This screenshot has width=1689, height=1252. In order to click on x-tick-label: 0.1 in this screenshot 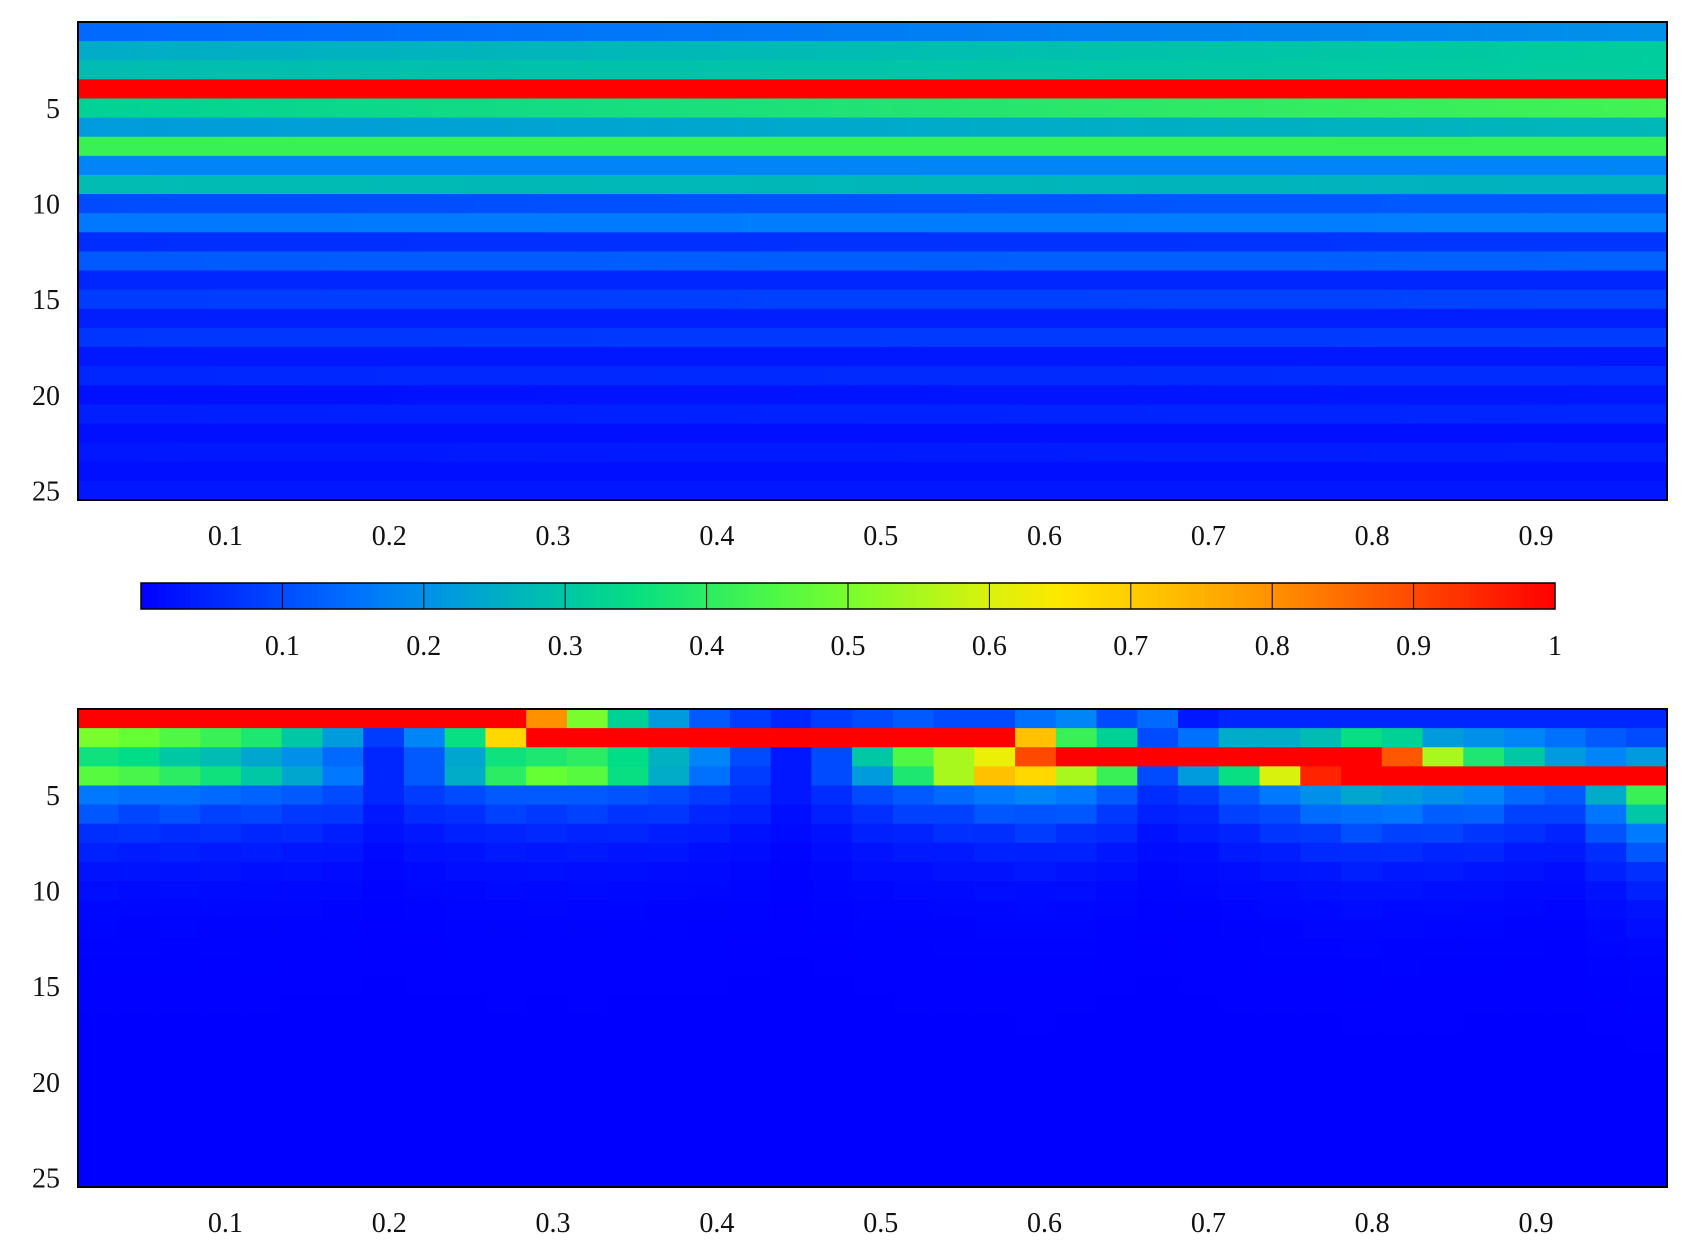, I will do `click(225, 1223)`.